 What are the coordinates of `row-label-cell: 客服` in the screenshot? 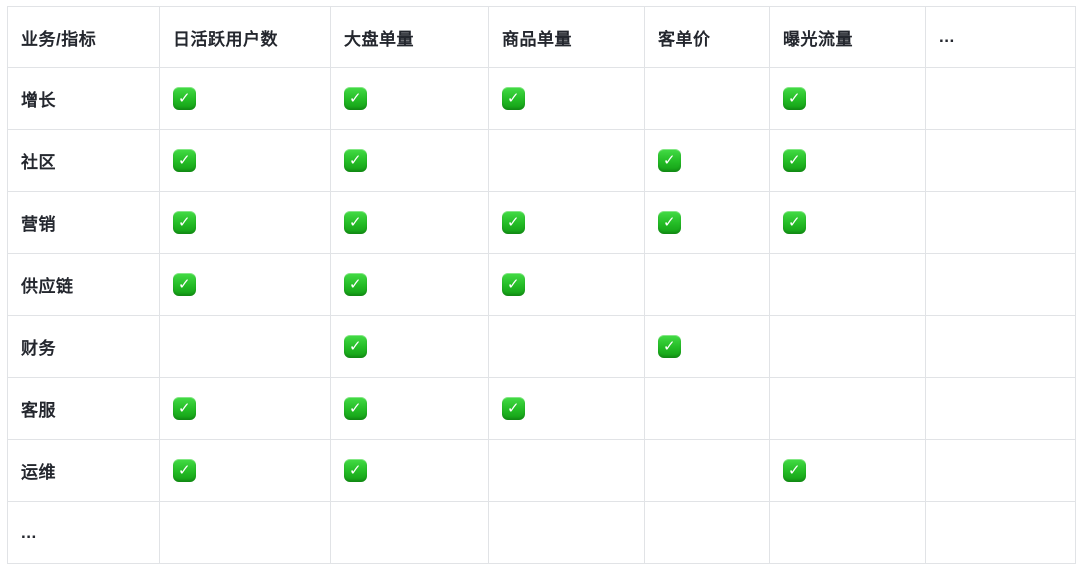 It's located at (83, 408).